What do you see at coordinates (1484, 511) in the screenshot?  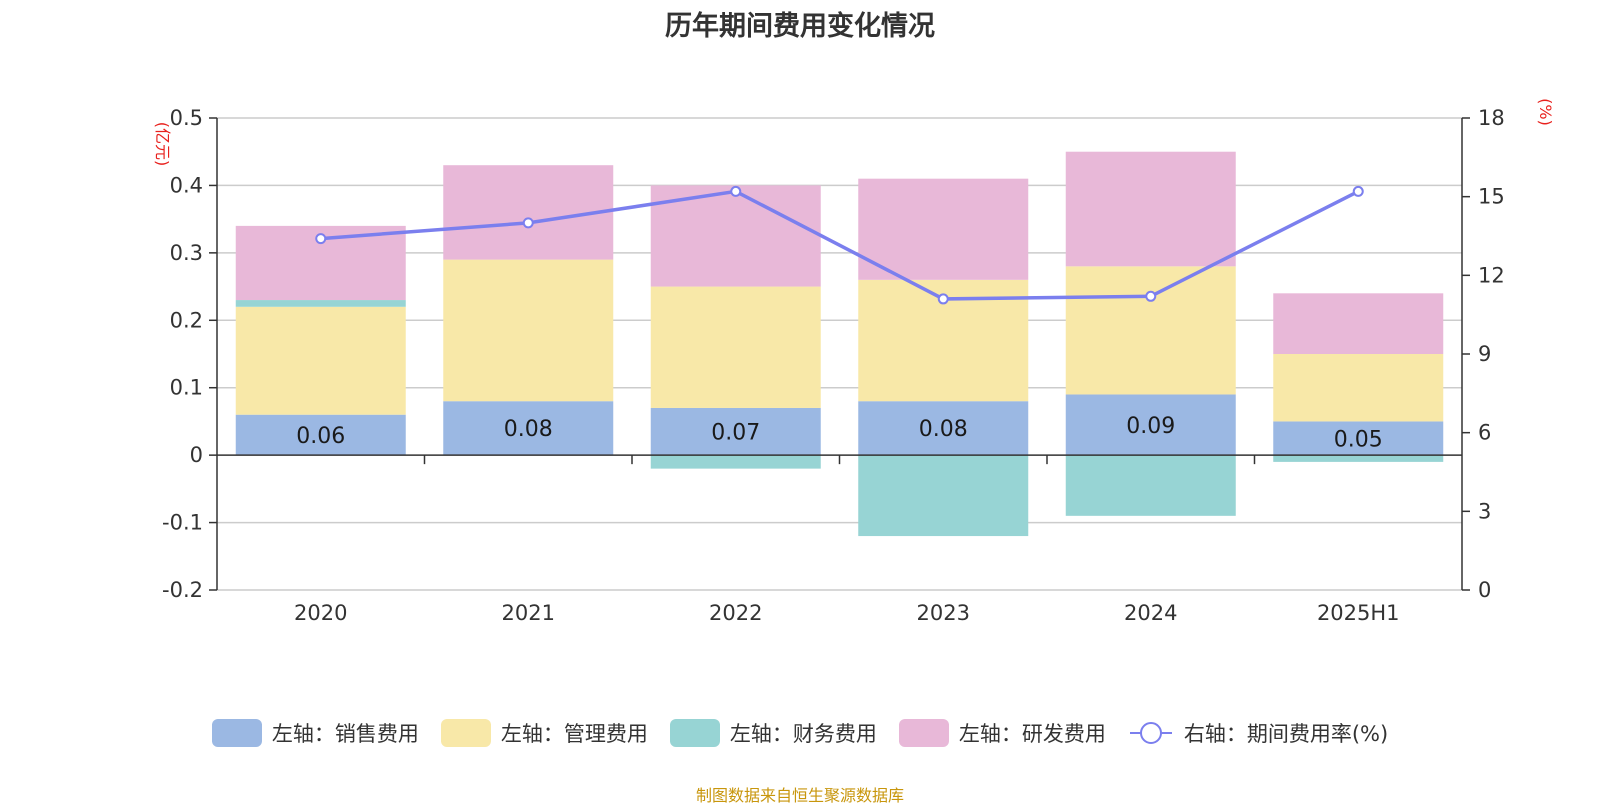 I see `right-axis-tick-label: 3` at bounding box center [1484, 511].